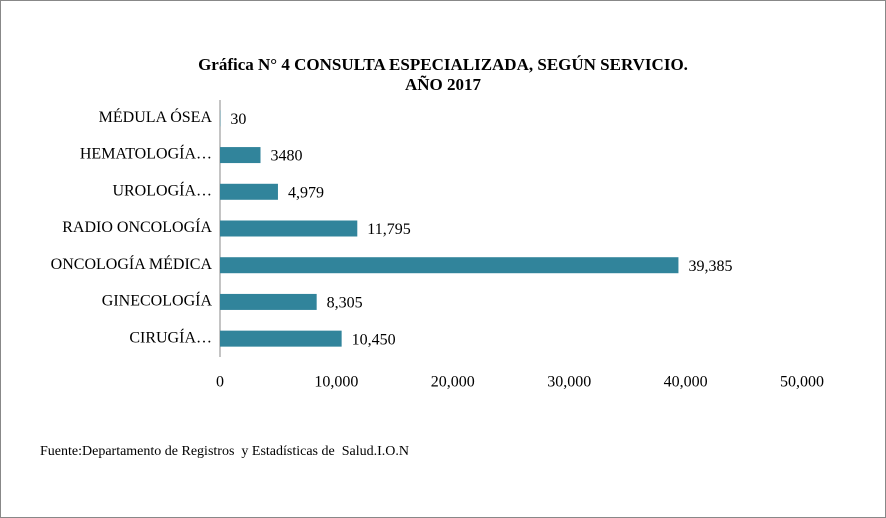 The height and width of the screenshot is (518, 886). What do you see at coordinates (137, 226) in the screenshot?
I see `y-tick-label: RADIO ONCOLOGÍA` at bounding box center [137, 226].